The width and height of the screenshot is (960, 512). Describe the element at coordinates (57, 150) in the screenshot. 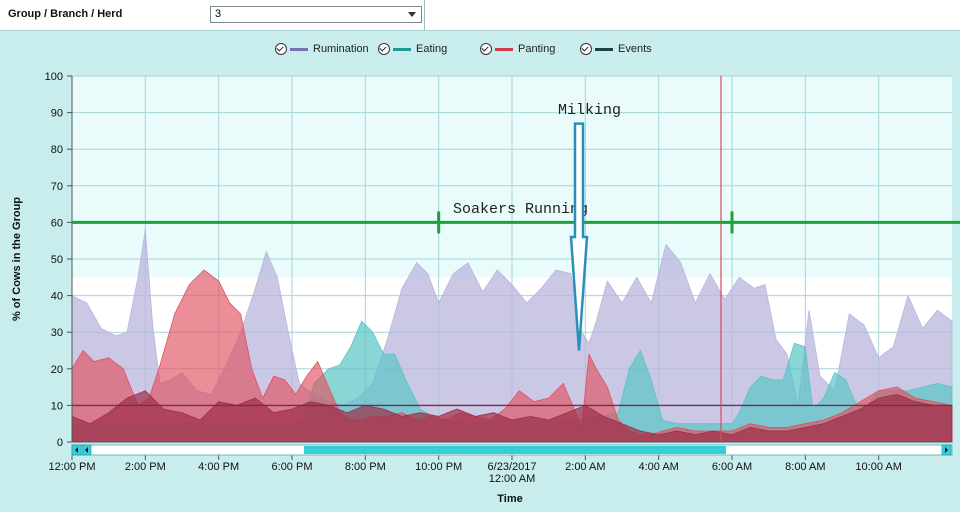

I see `y-tick-label: 80` at that location.